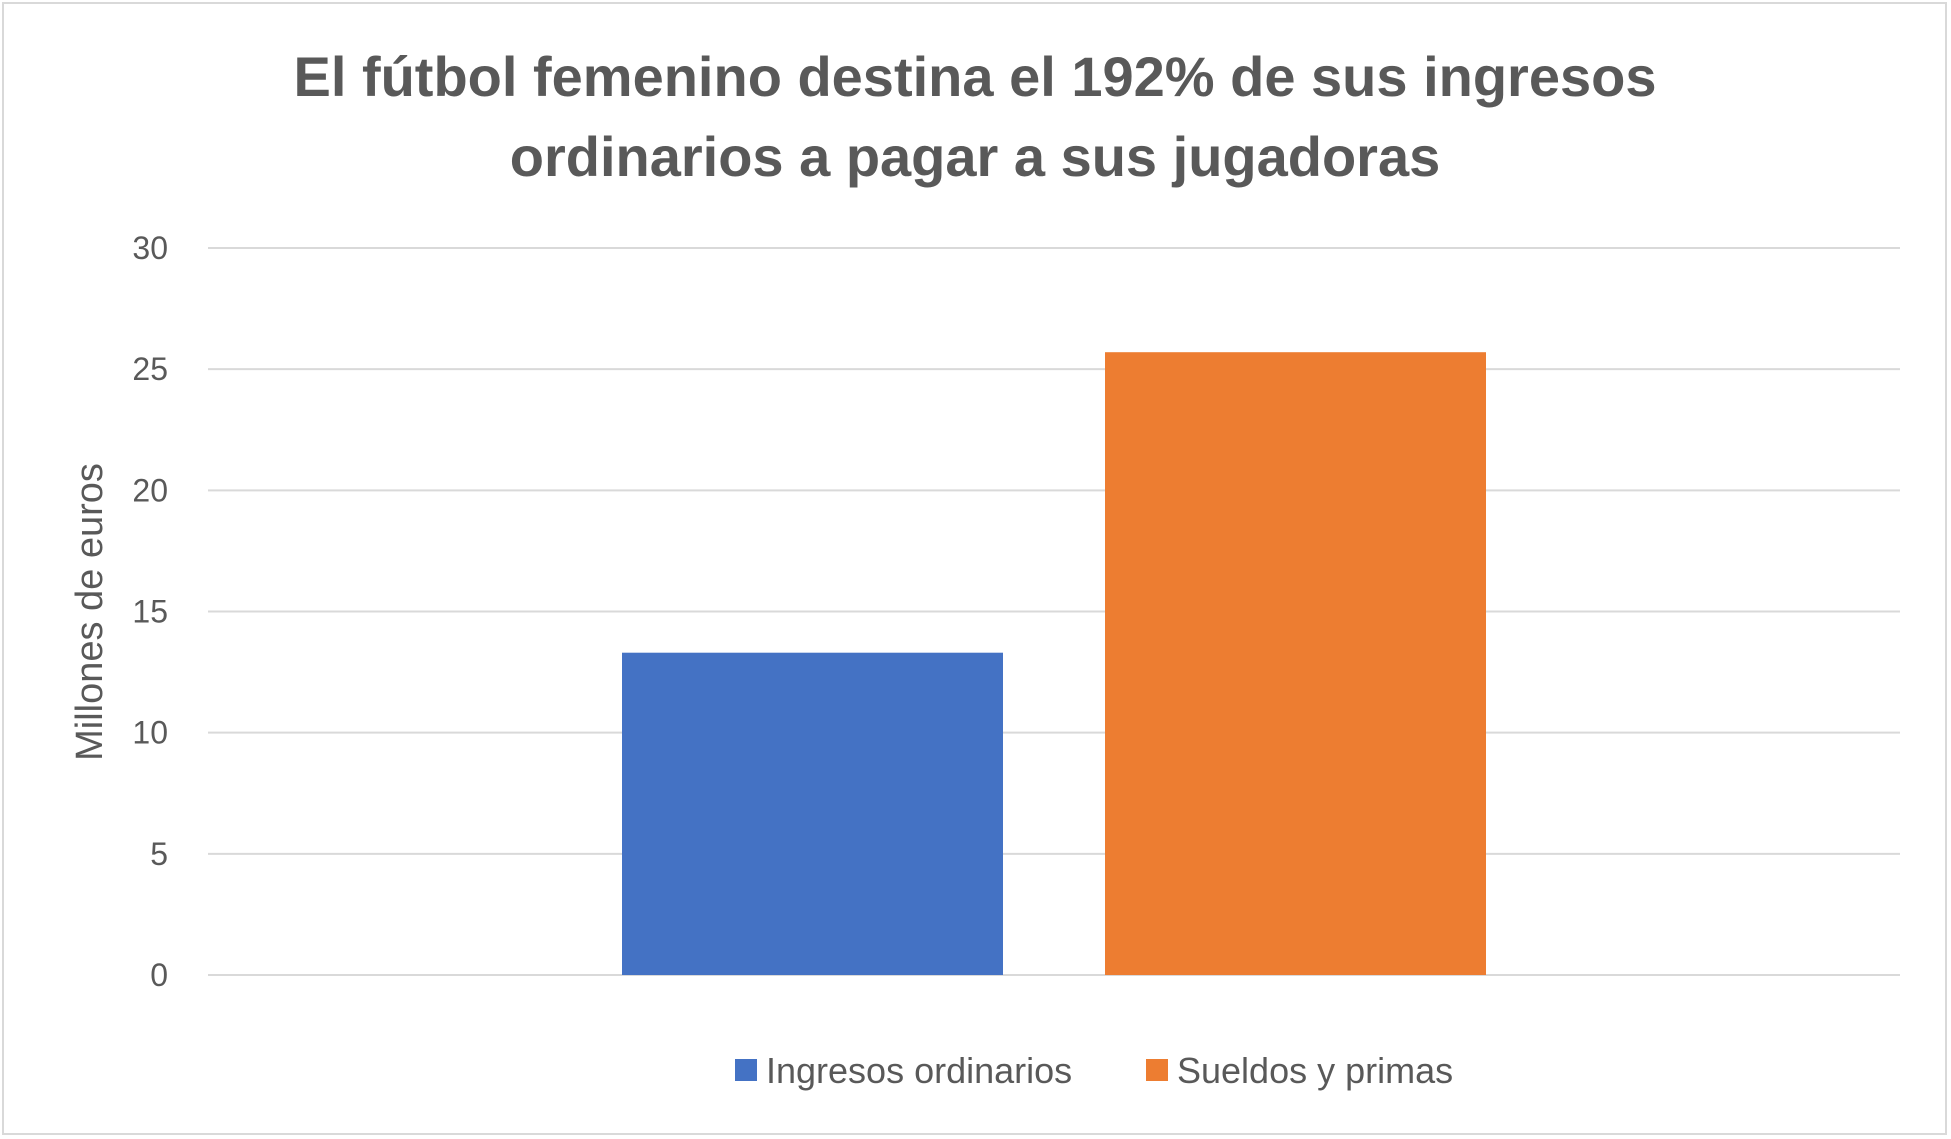 The width and height of the screenshot is (1951, 1139). Describe the element at coordinates (159, 854) in the screenshot. I see `y-tick-label-5: 5` at that location.